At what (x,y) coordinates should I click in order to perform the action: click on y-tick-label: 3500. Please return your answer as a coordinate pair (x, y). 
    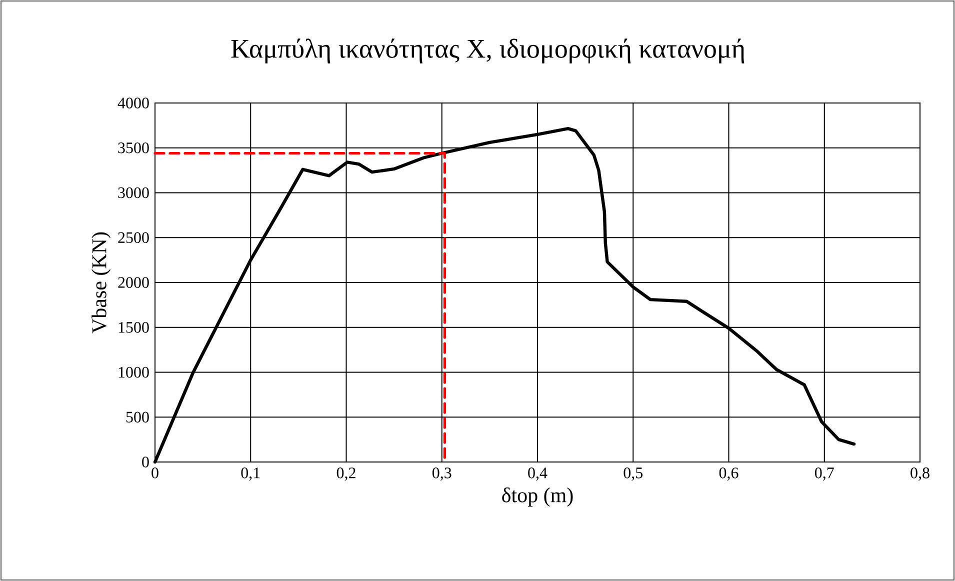
    Looking at the image, I should click on (133, 148).